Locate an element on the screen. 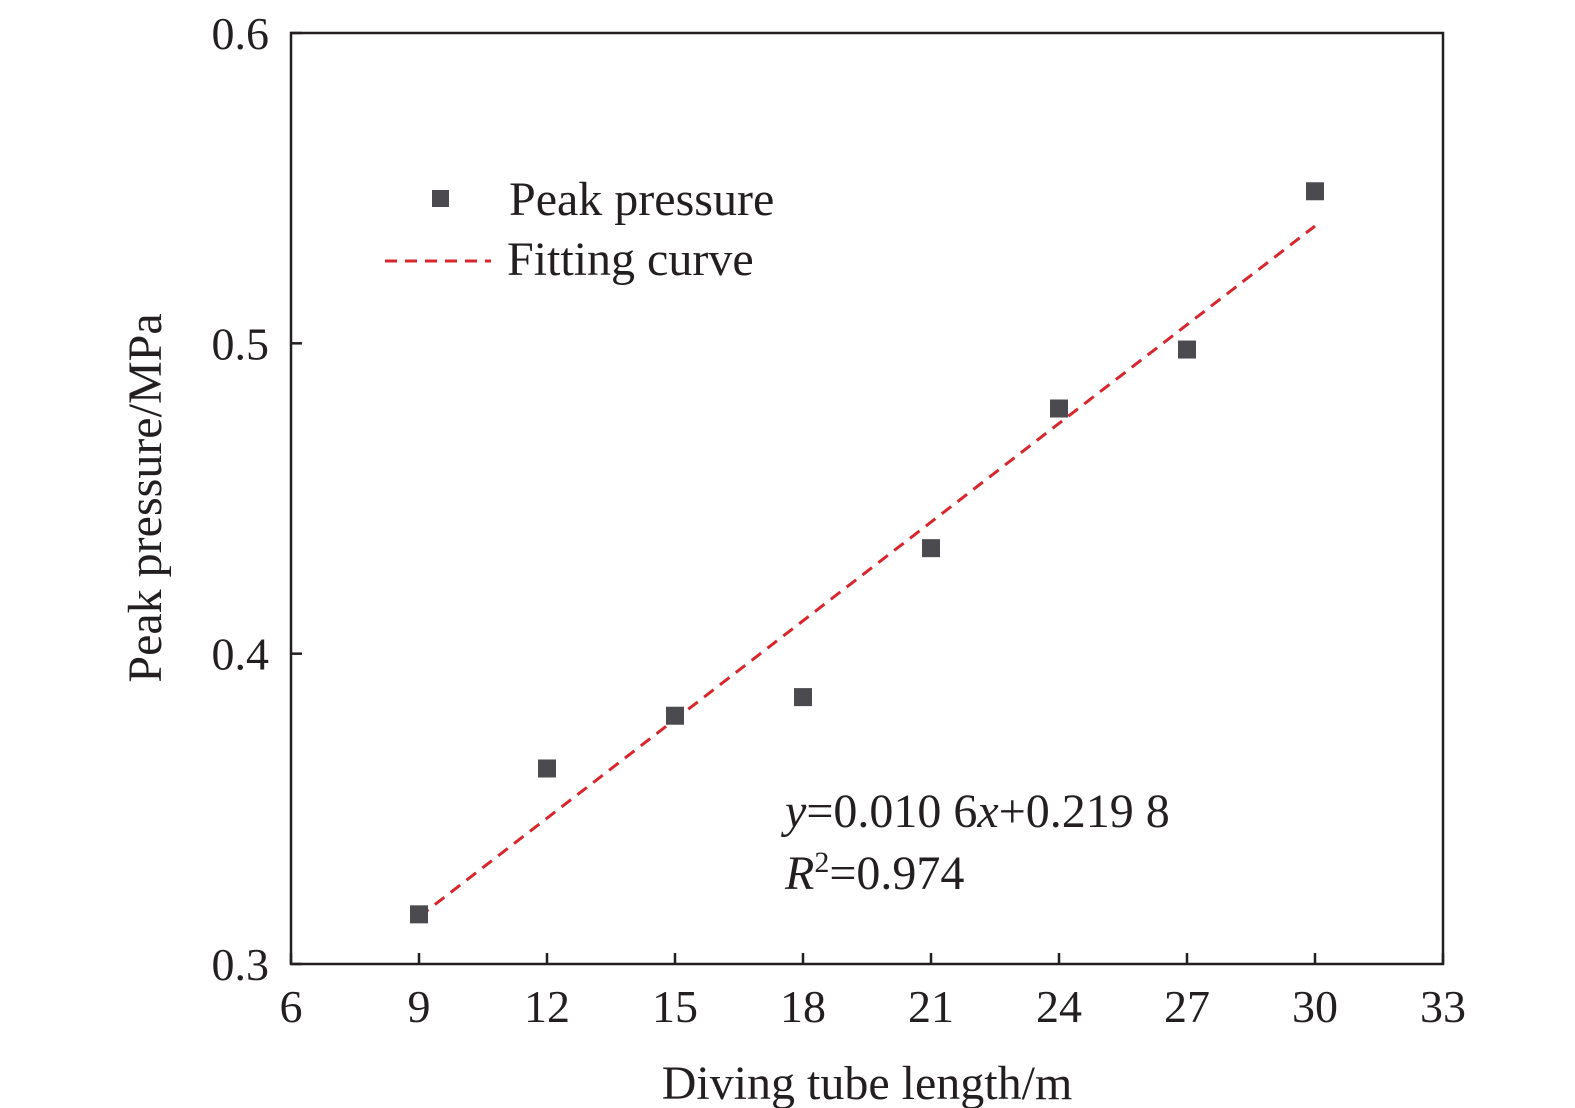 This screenshot has height=1108, width=1575. eq-y-var: y is located at coordinates (793, 811).